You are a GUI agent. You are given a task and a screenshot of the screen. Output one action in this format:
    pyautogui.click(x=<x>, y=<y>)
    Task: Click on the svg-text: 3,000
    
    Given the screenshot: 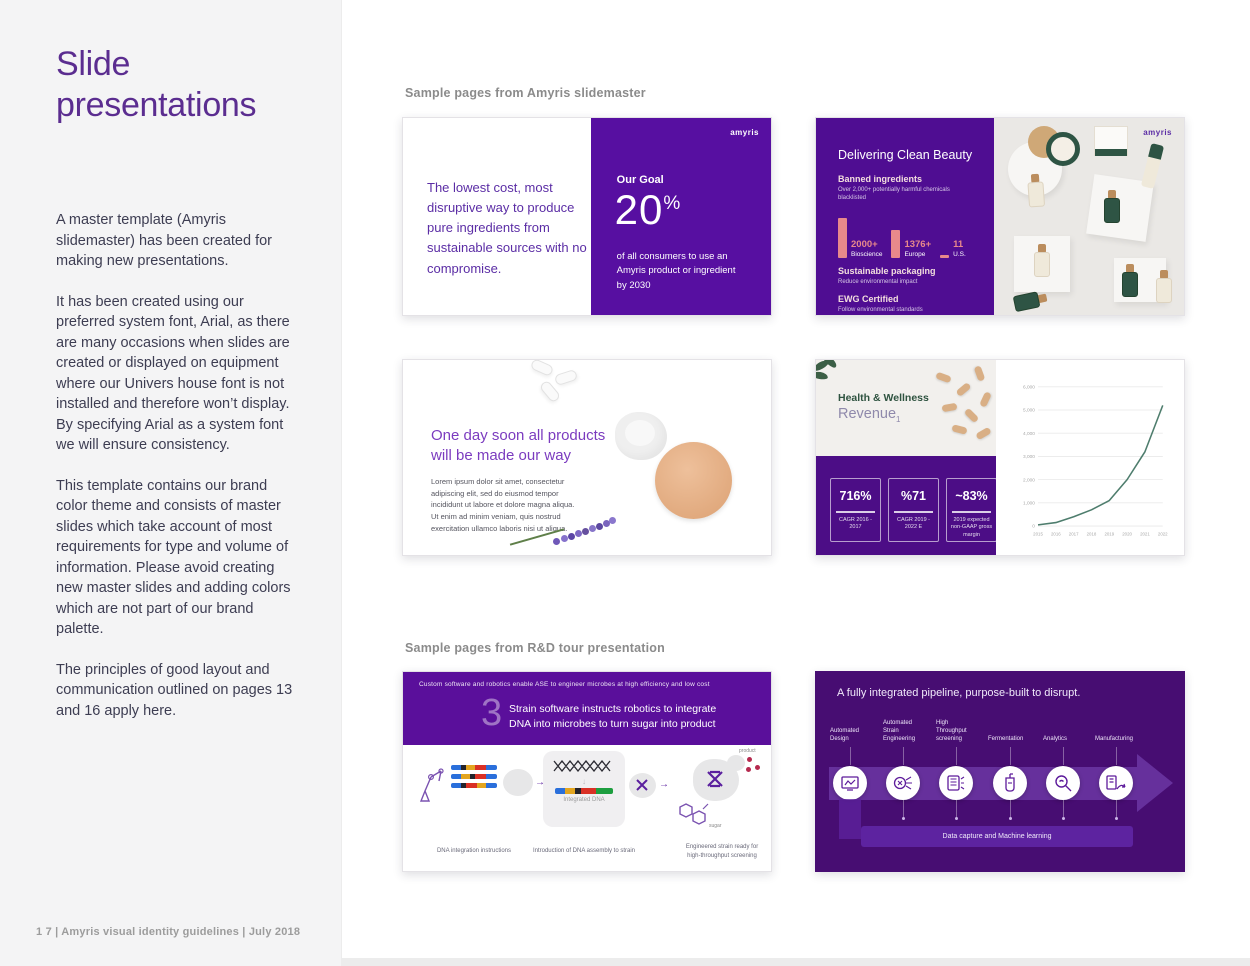 What is the action you would take?
    pyautogui.click(x=1029, y=457)
    